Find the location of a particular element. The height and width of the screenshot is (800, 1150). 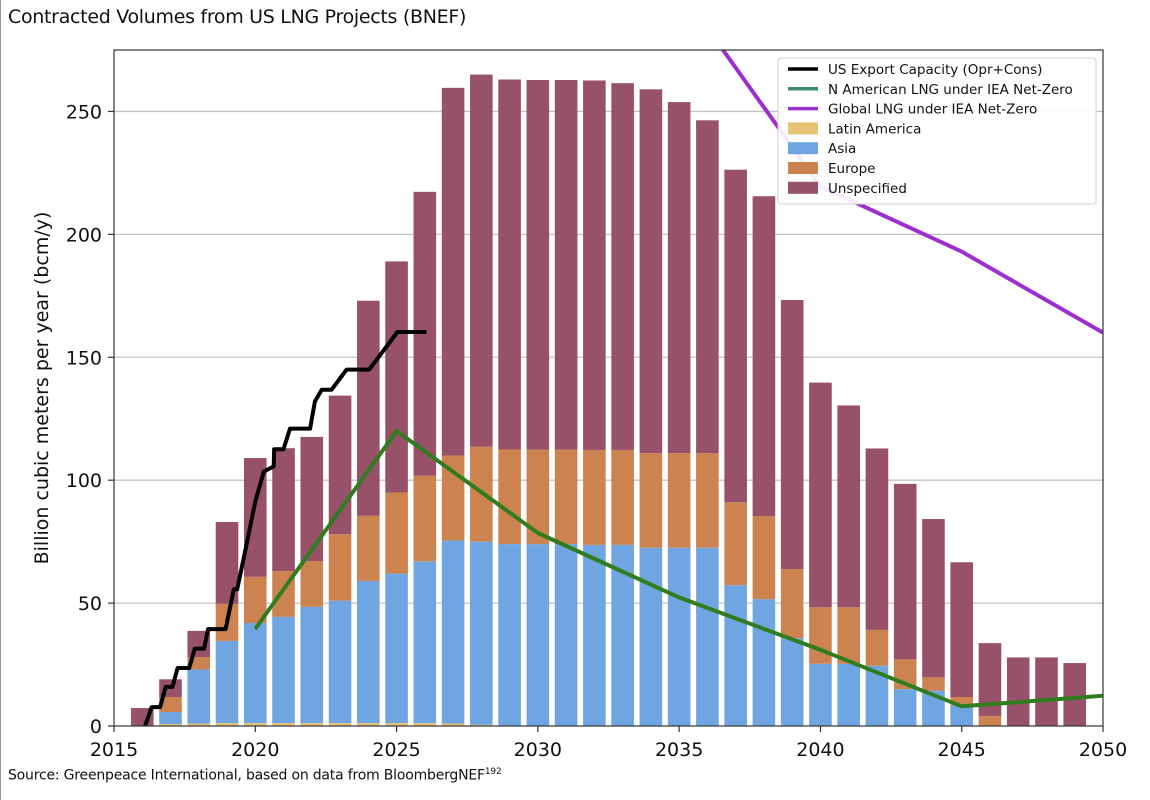

y-tick-label: 150 is located at coordinates (84, 358).